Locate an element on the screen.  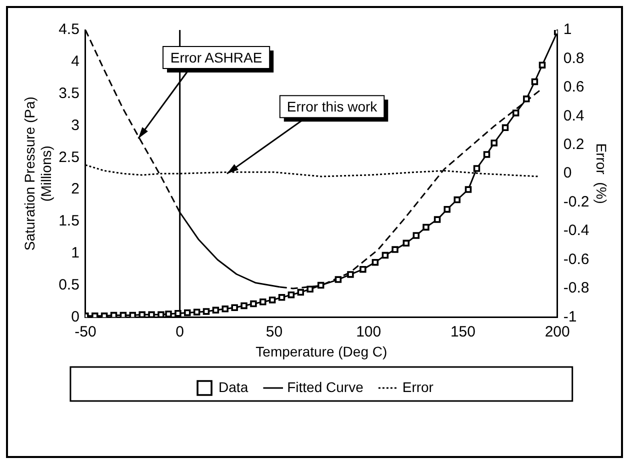
legend-label: Fitted Curve is located at coordinates (325, 386).